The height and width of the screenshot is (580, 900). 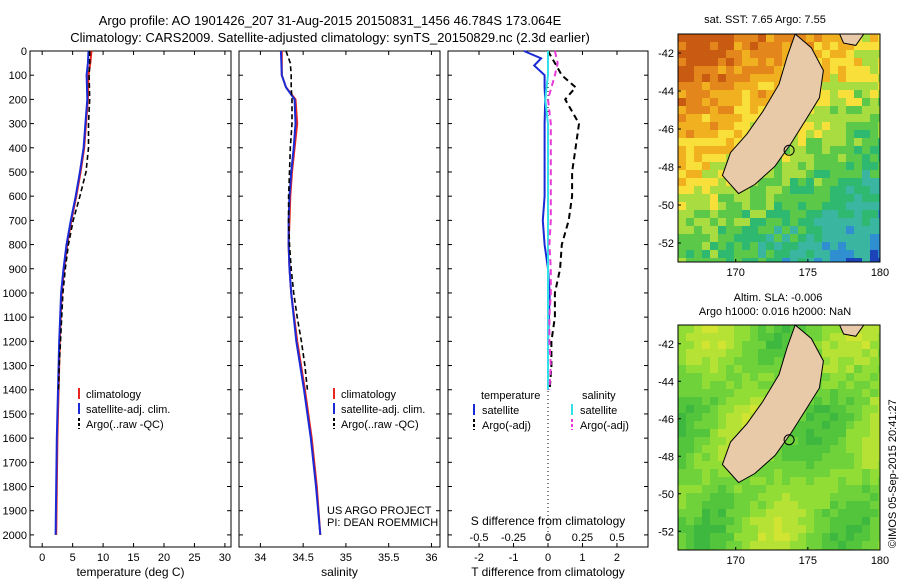 What do you see at coordinates (582, 538) in the screenshot?
I see `s-tick-label: 0.25` at bounding box center [582, 538].